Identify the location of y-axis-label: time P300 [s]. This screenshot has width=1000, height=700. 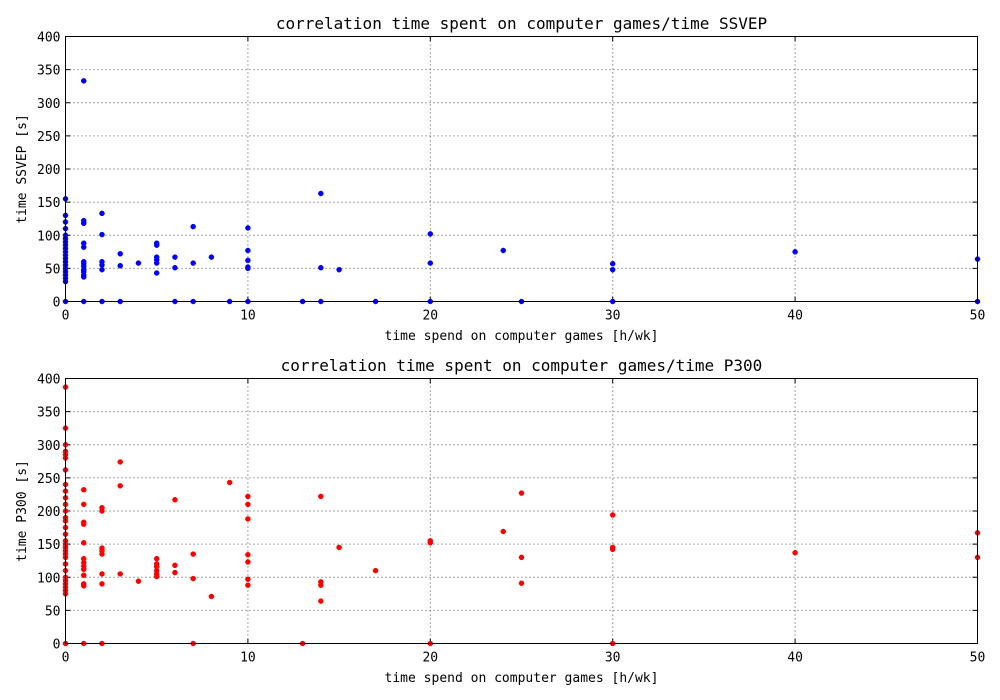
(22, 511).